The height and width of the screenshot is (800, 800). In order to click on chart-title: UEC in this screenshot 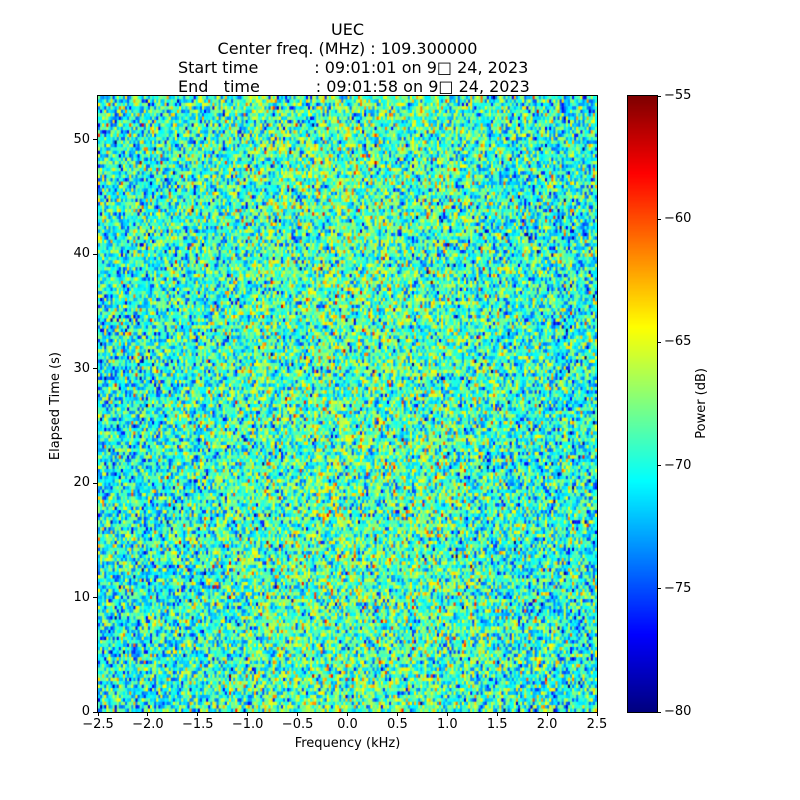, I will do `click(347, 29)`.